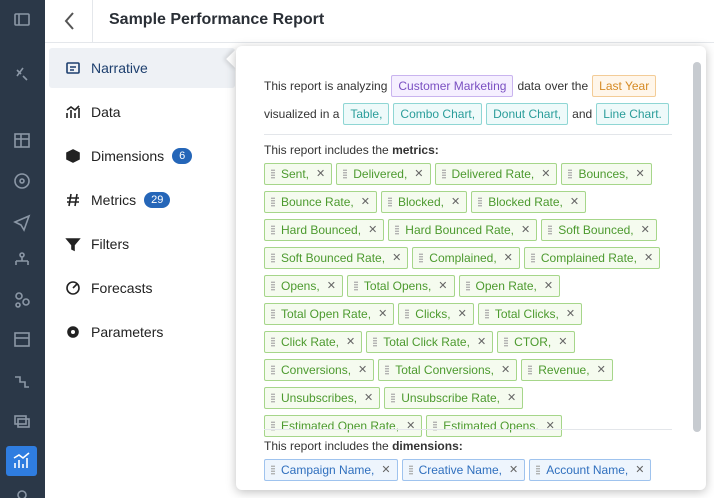  I want to click on field-tag: Total Open Rate, ✕, so click(329, 314).